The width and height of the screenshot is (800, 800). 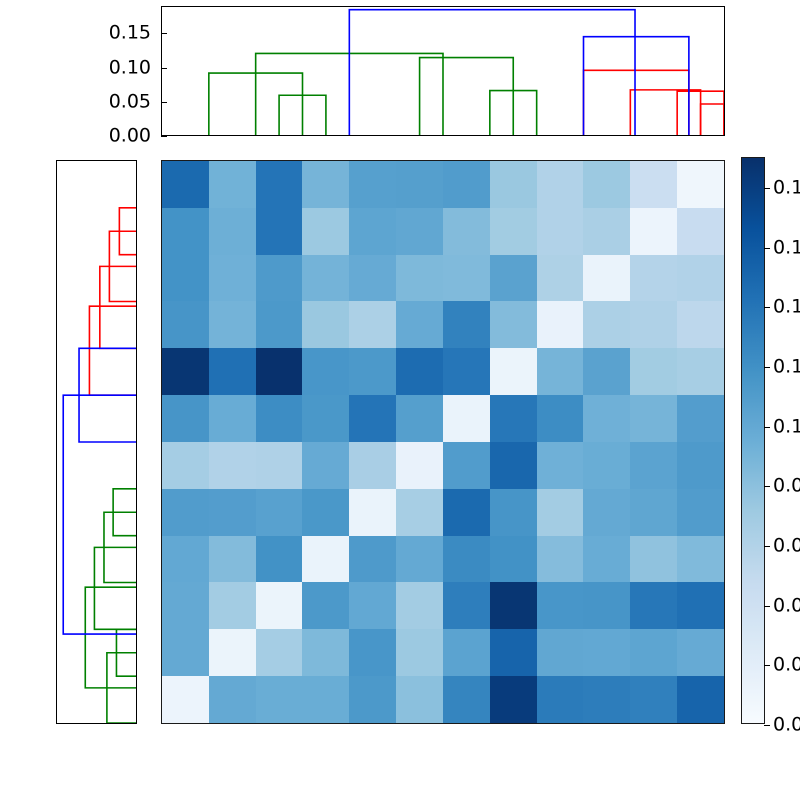 What do you see at coordinates (786, 247) in the screenshot?
I see `colorbar-tick-label: 0.16` at bounding box center [786, 247].